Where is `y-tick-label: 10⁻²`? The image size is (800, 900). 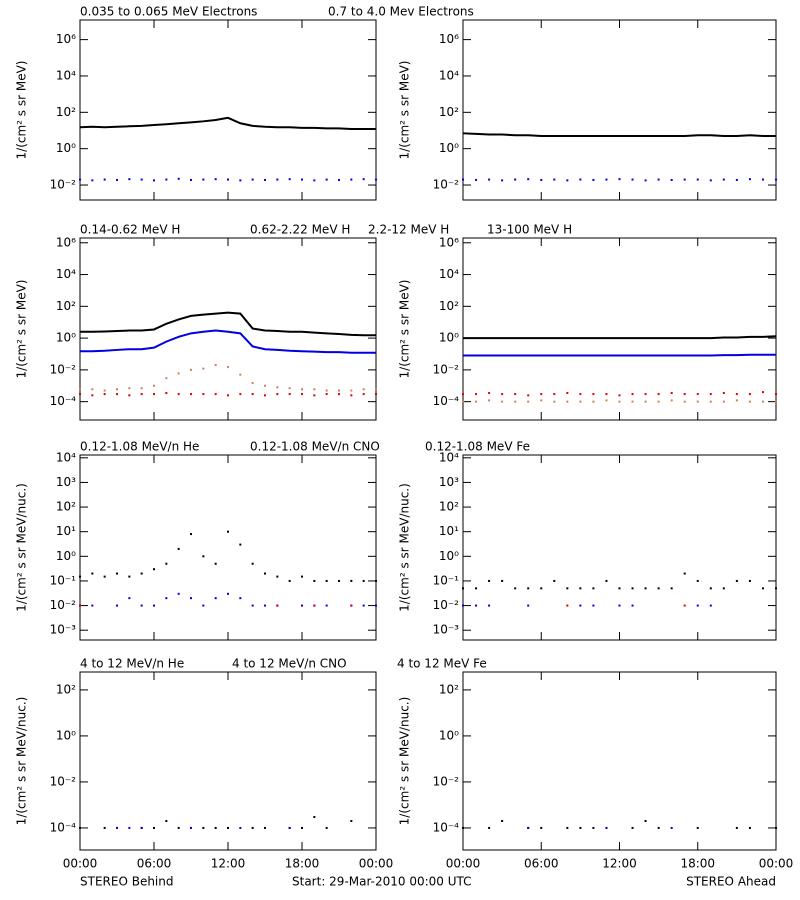
y-tick-label: 10⁻² is located at coordinates (63, 605).